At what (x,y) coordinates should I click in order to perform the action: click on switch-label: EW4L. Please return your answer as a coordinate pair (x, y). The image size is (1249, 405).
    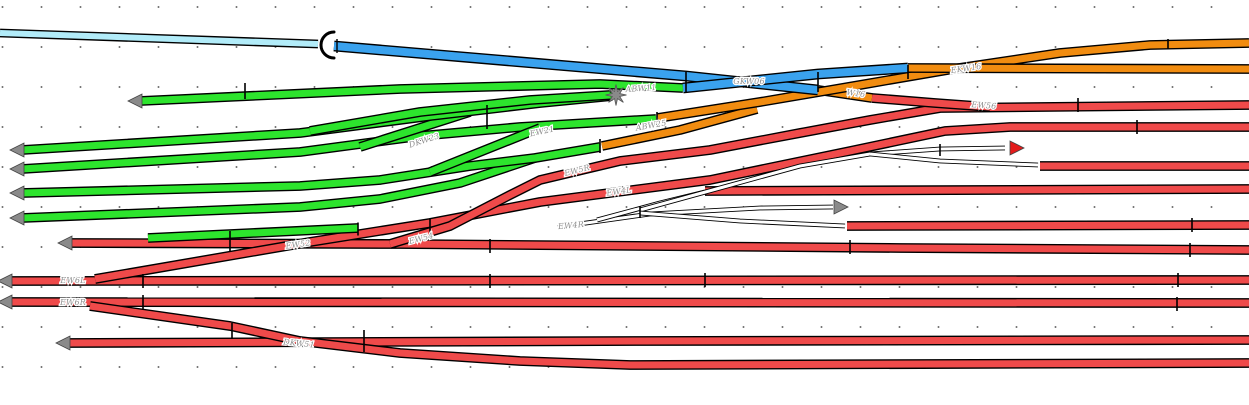
    Looking at the image, I should click on (619, 191).